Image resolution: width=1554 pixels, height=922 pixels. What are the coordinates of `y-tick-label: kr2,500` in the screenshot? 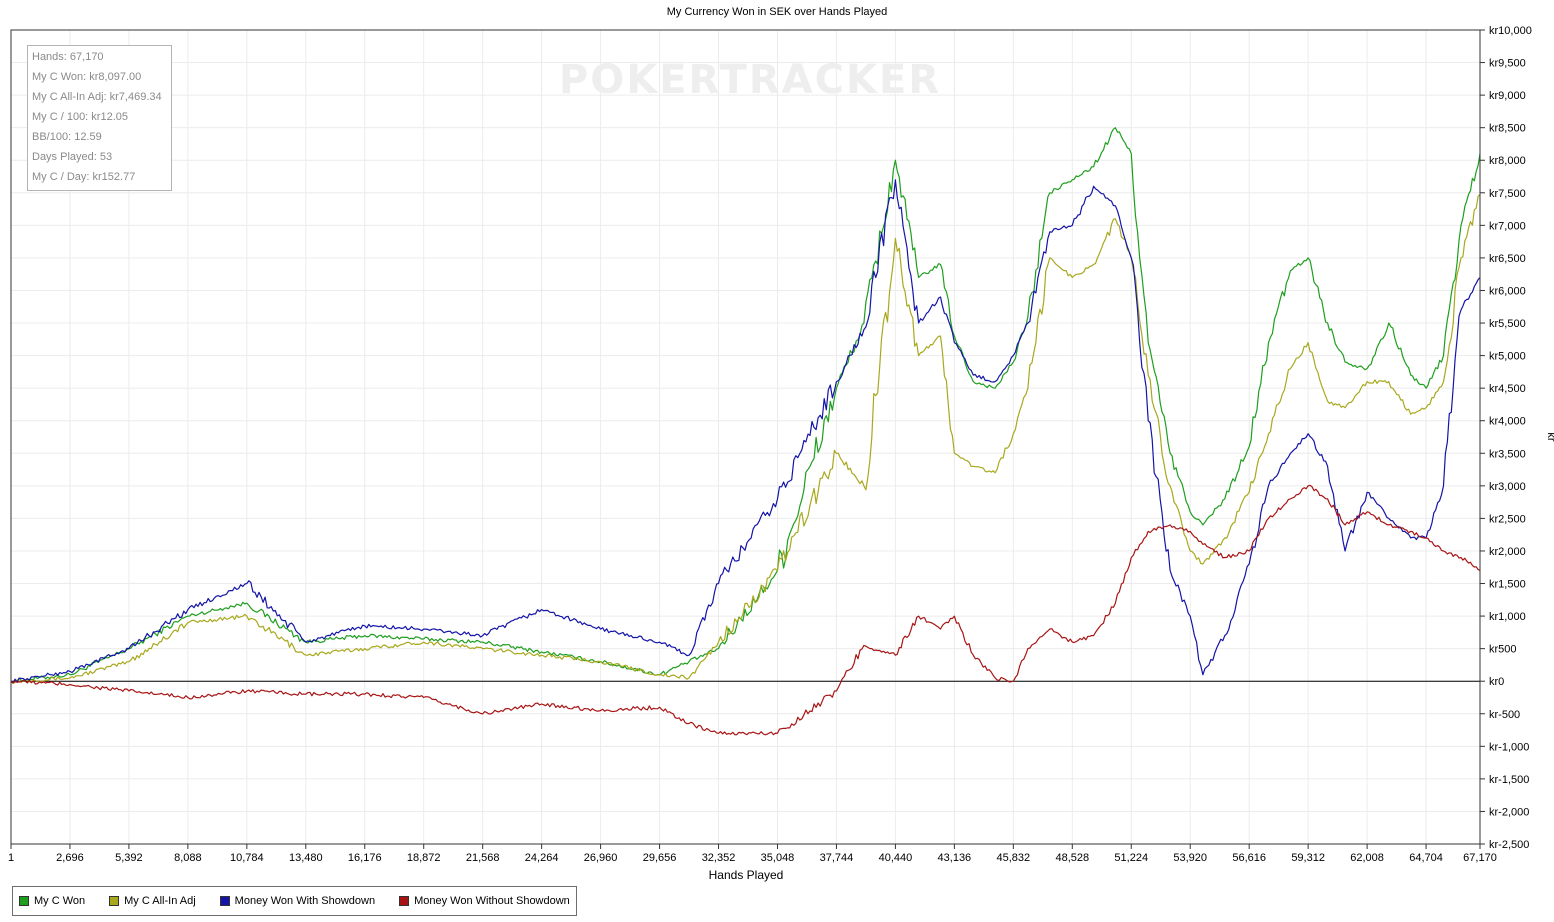 It's located at (1507, 519).